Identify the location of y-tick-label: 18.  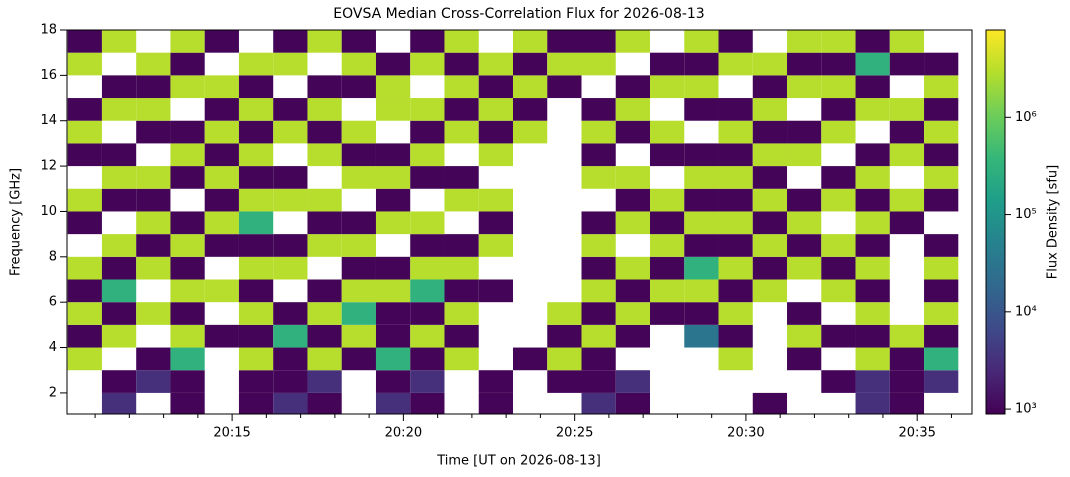
(48, 30).